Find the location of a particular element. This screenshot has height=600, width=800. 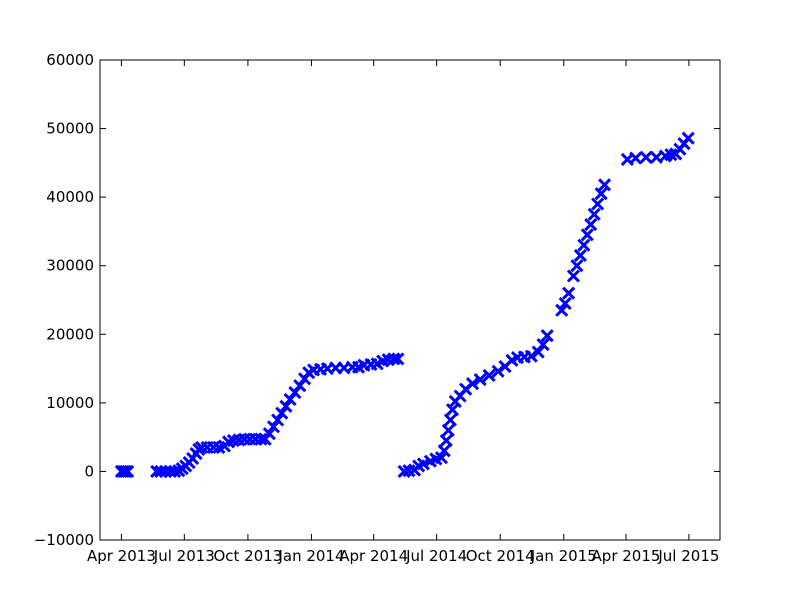

y-tick-label: 20000 is located at coordinates (70, 334).